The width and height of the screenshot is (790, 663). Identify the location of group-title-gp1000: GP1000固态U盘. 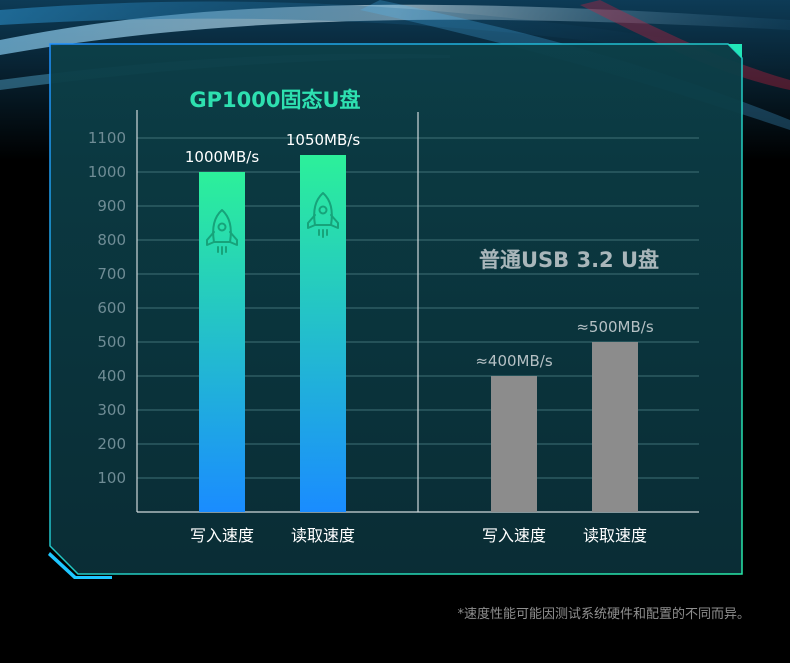
(274, 100).